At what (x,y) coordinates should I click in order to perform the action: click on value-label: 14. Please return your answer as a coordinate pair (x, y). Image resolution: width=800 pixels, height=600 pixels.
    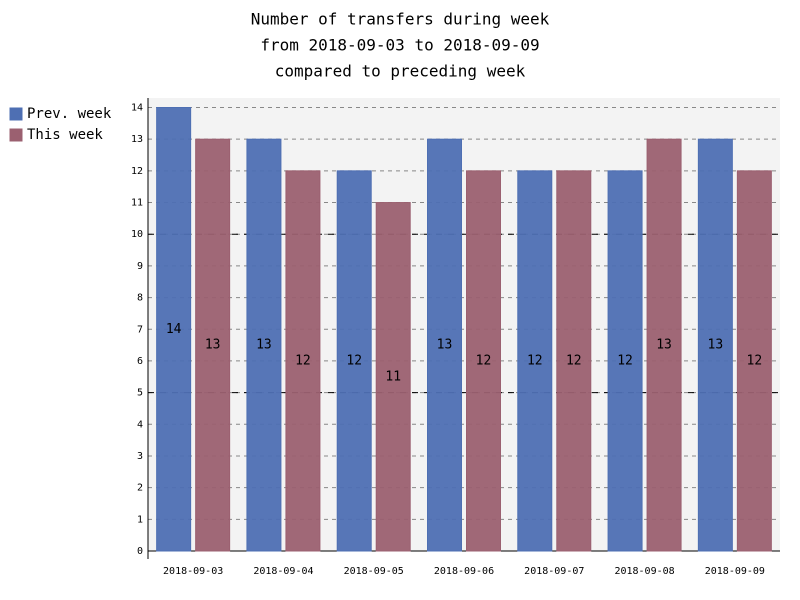
    Looking at the image, I should click on (174, 329).